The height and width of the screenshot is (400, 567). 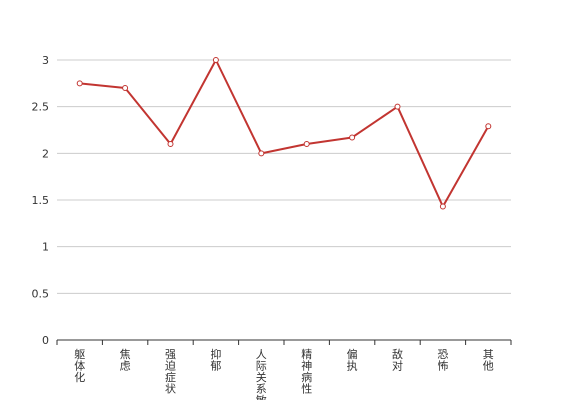 I want to click on x-tick-label: 抑郁, so click(x=215, y=360).